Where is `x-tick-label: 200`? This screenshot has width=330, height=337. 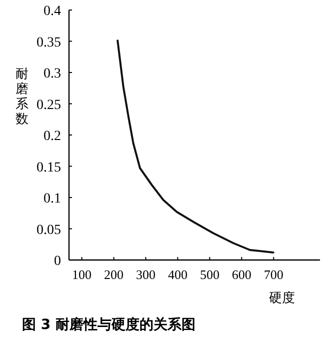
x-tick-label: 200 is located at coordinates (114, 274).